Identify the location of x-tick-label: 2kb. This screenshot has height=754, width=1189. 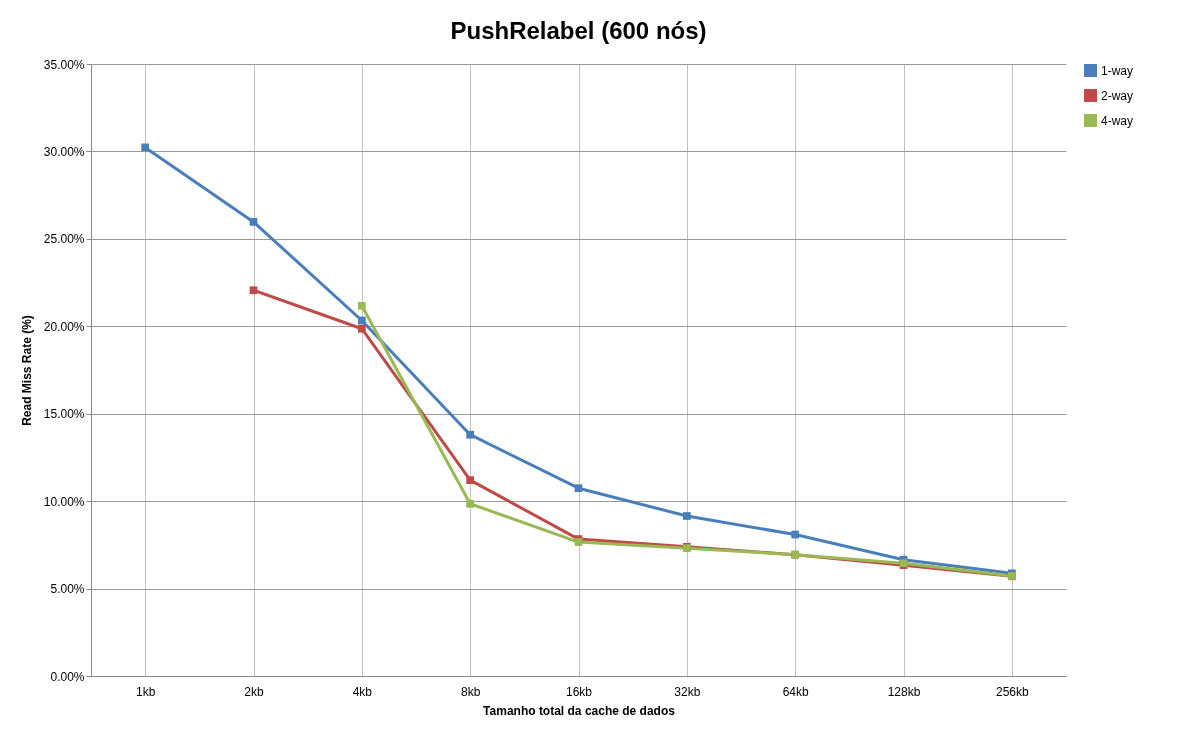
(254, 691).